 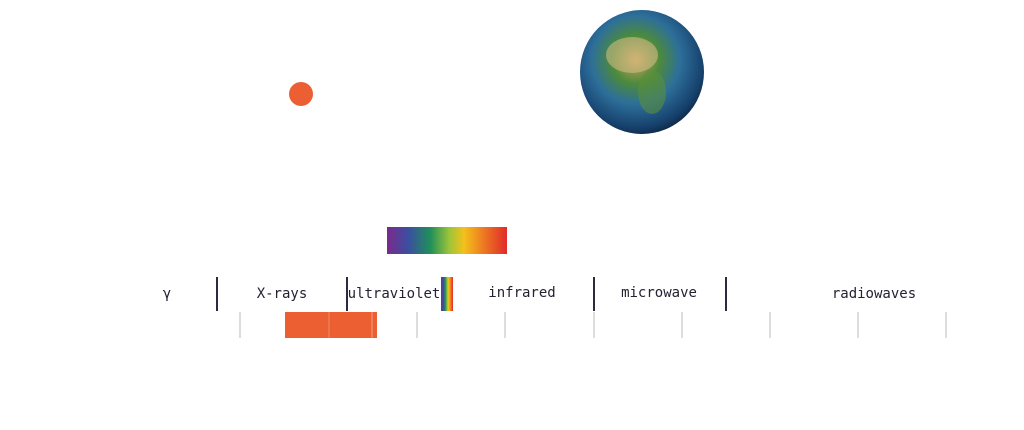 What do you see at coordinates (167, 294) in the screenshot?
I see `band-label: γ` at bounding box center [167, 294].